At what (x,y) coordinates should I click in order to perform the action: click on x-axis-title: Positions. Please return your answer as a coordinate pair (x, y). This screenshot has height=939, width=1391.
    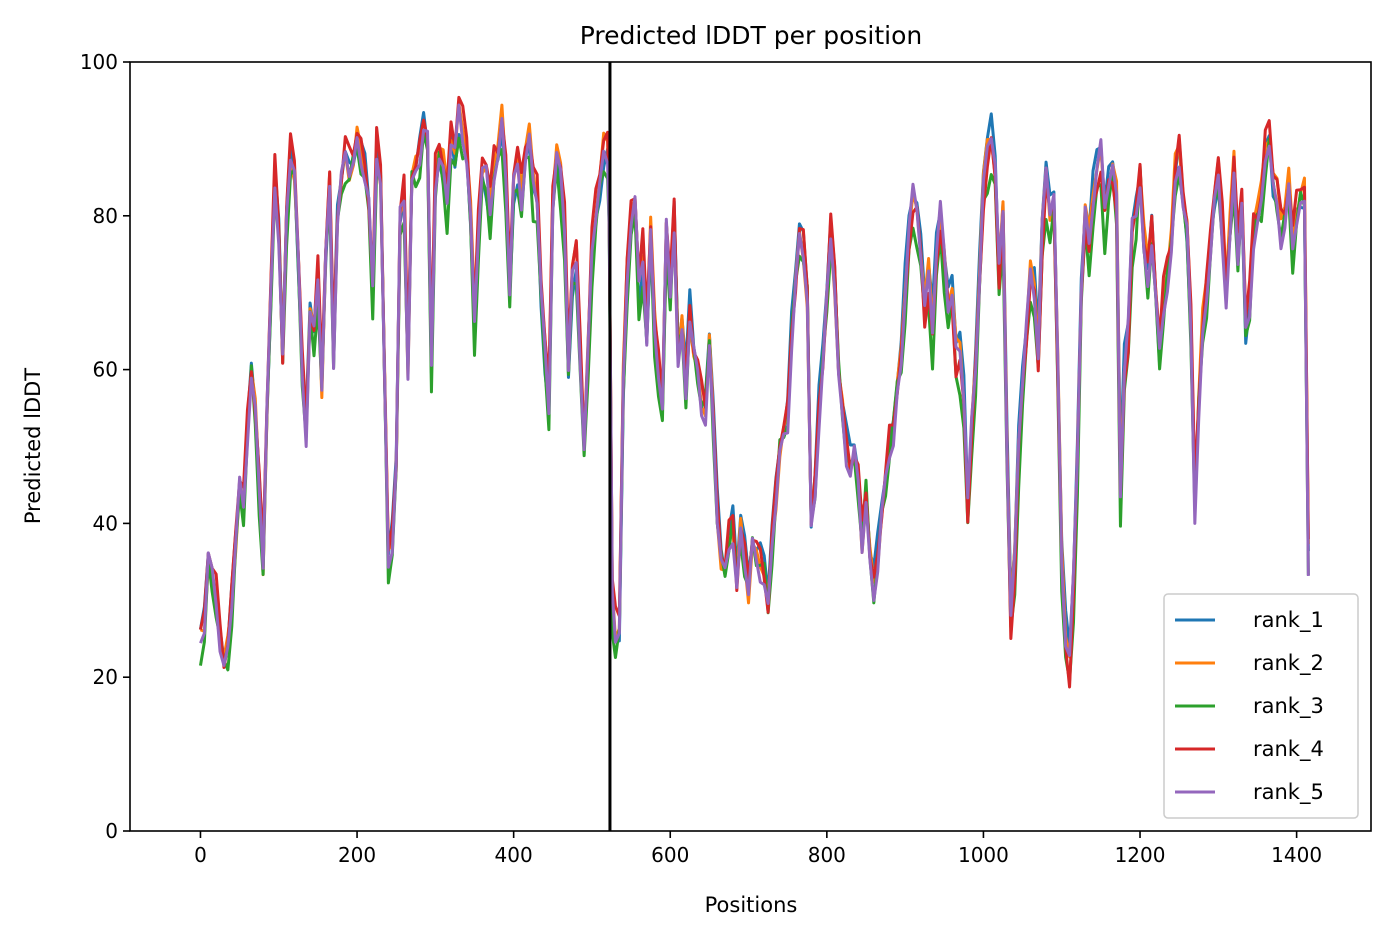
    Looking at the image, I should click on (751, 905).